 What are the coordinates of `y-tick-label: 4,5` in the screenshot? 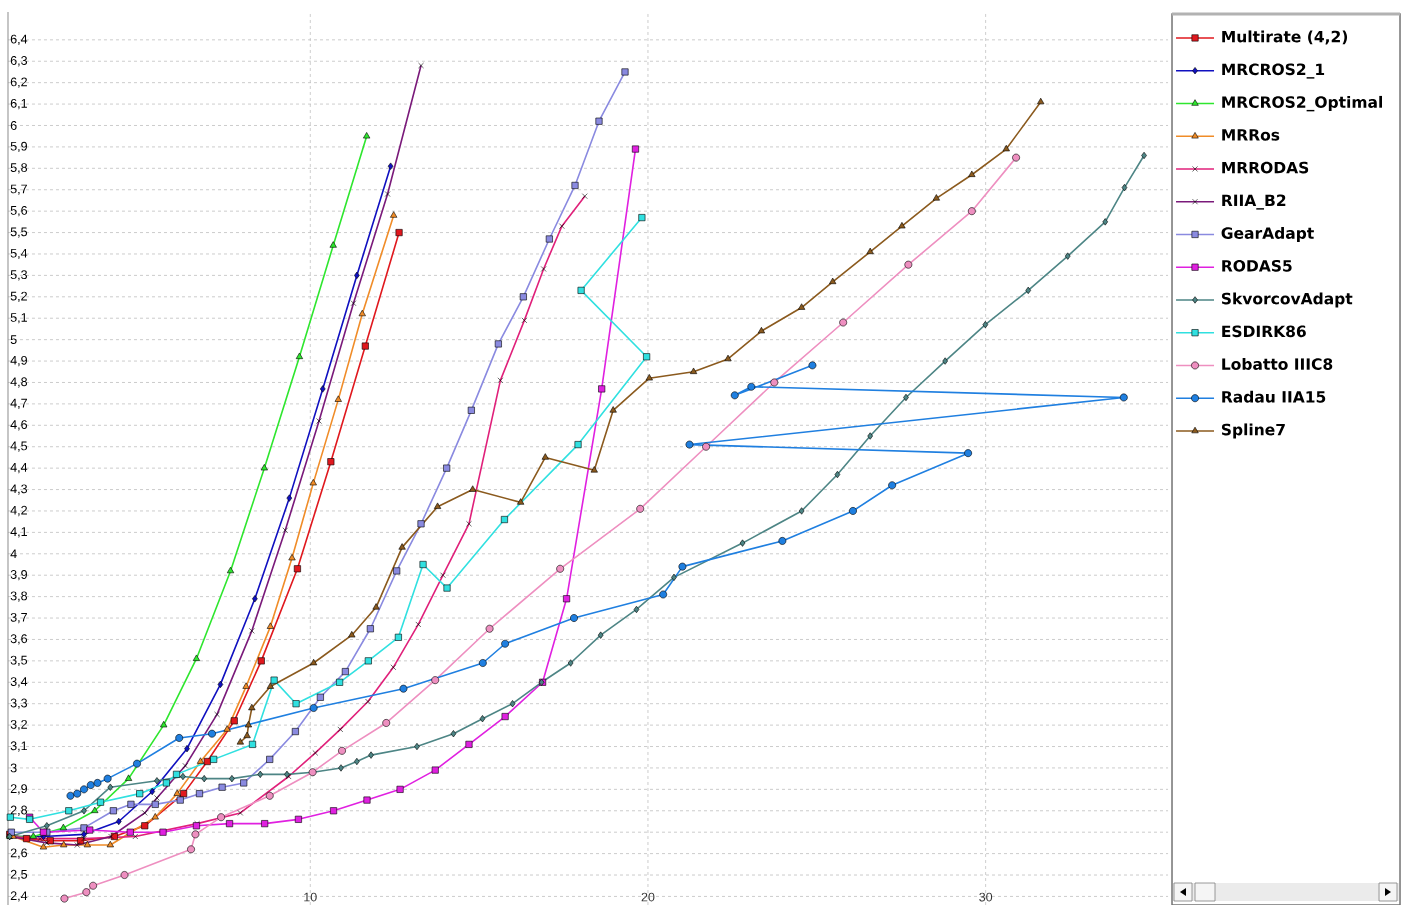 It's located at (19, 446).